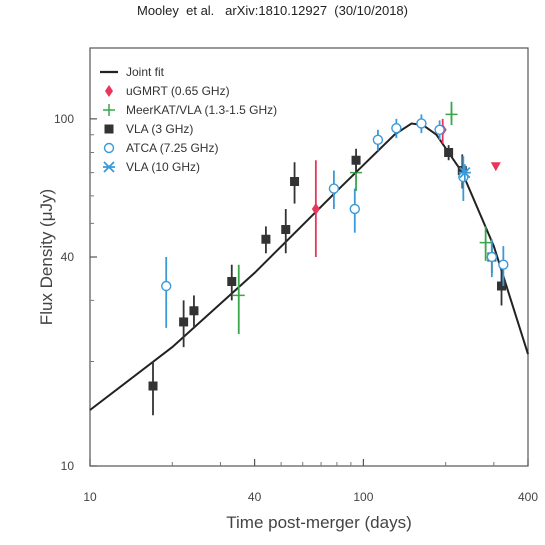  I want to click on x-tick-label: 40, so click(255, 497).